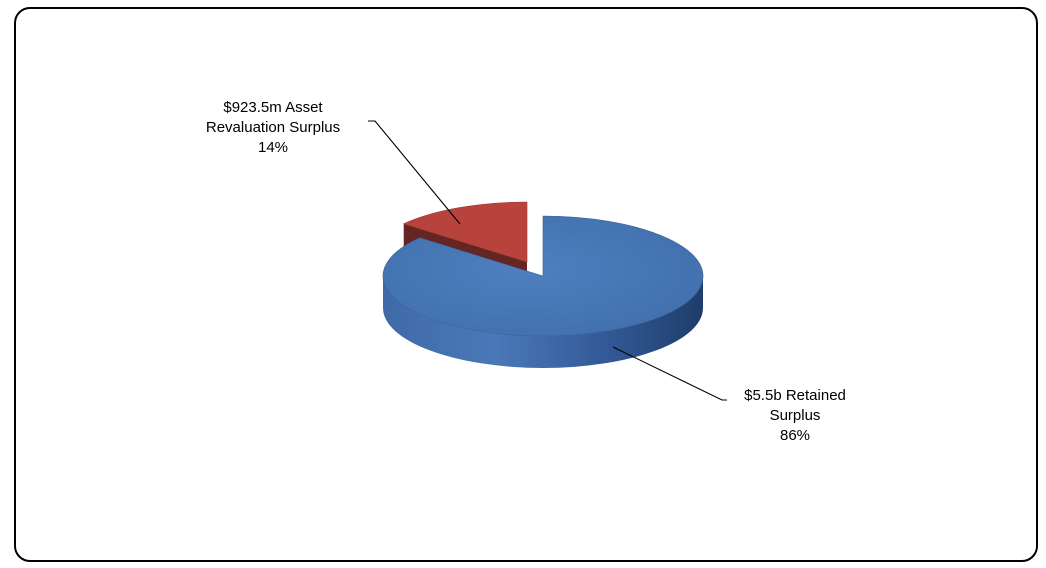  I want to click on pie-slice-retained-surplus, so click(543, 291).